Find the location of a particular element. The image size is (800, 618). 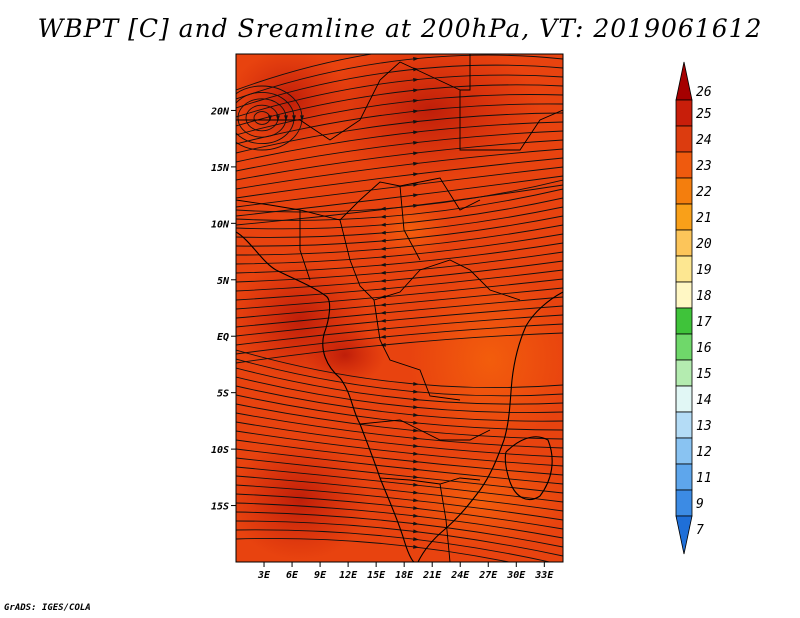

colorbar-label: 25 is located at coordinates (704, 114).